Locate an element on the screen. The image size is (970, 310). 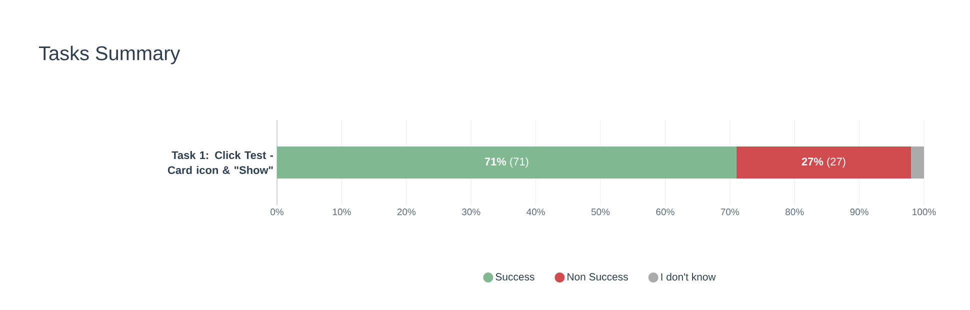
y-tick-label: Task 1: Click Test - Card icon & "Show" is located at coordinates (221, 162).